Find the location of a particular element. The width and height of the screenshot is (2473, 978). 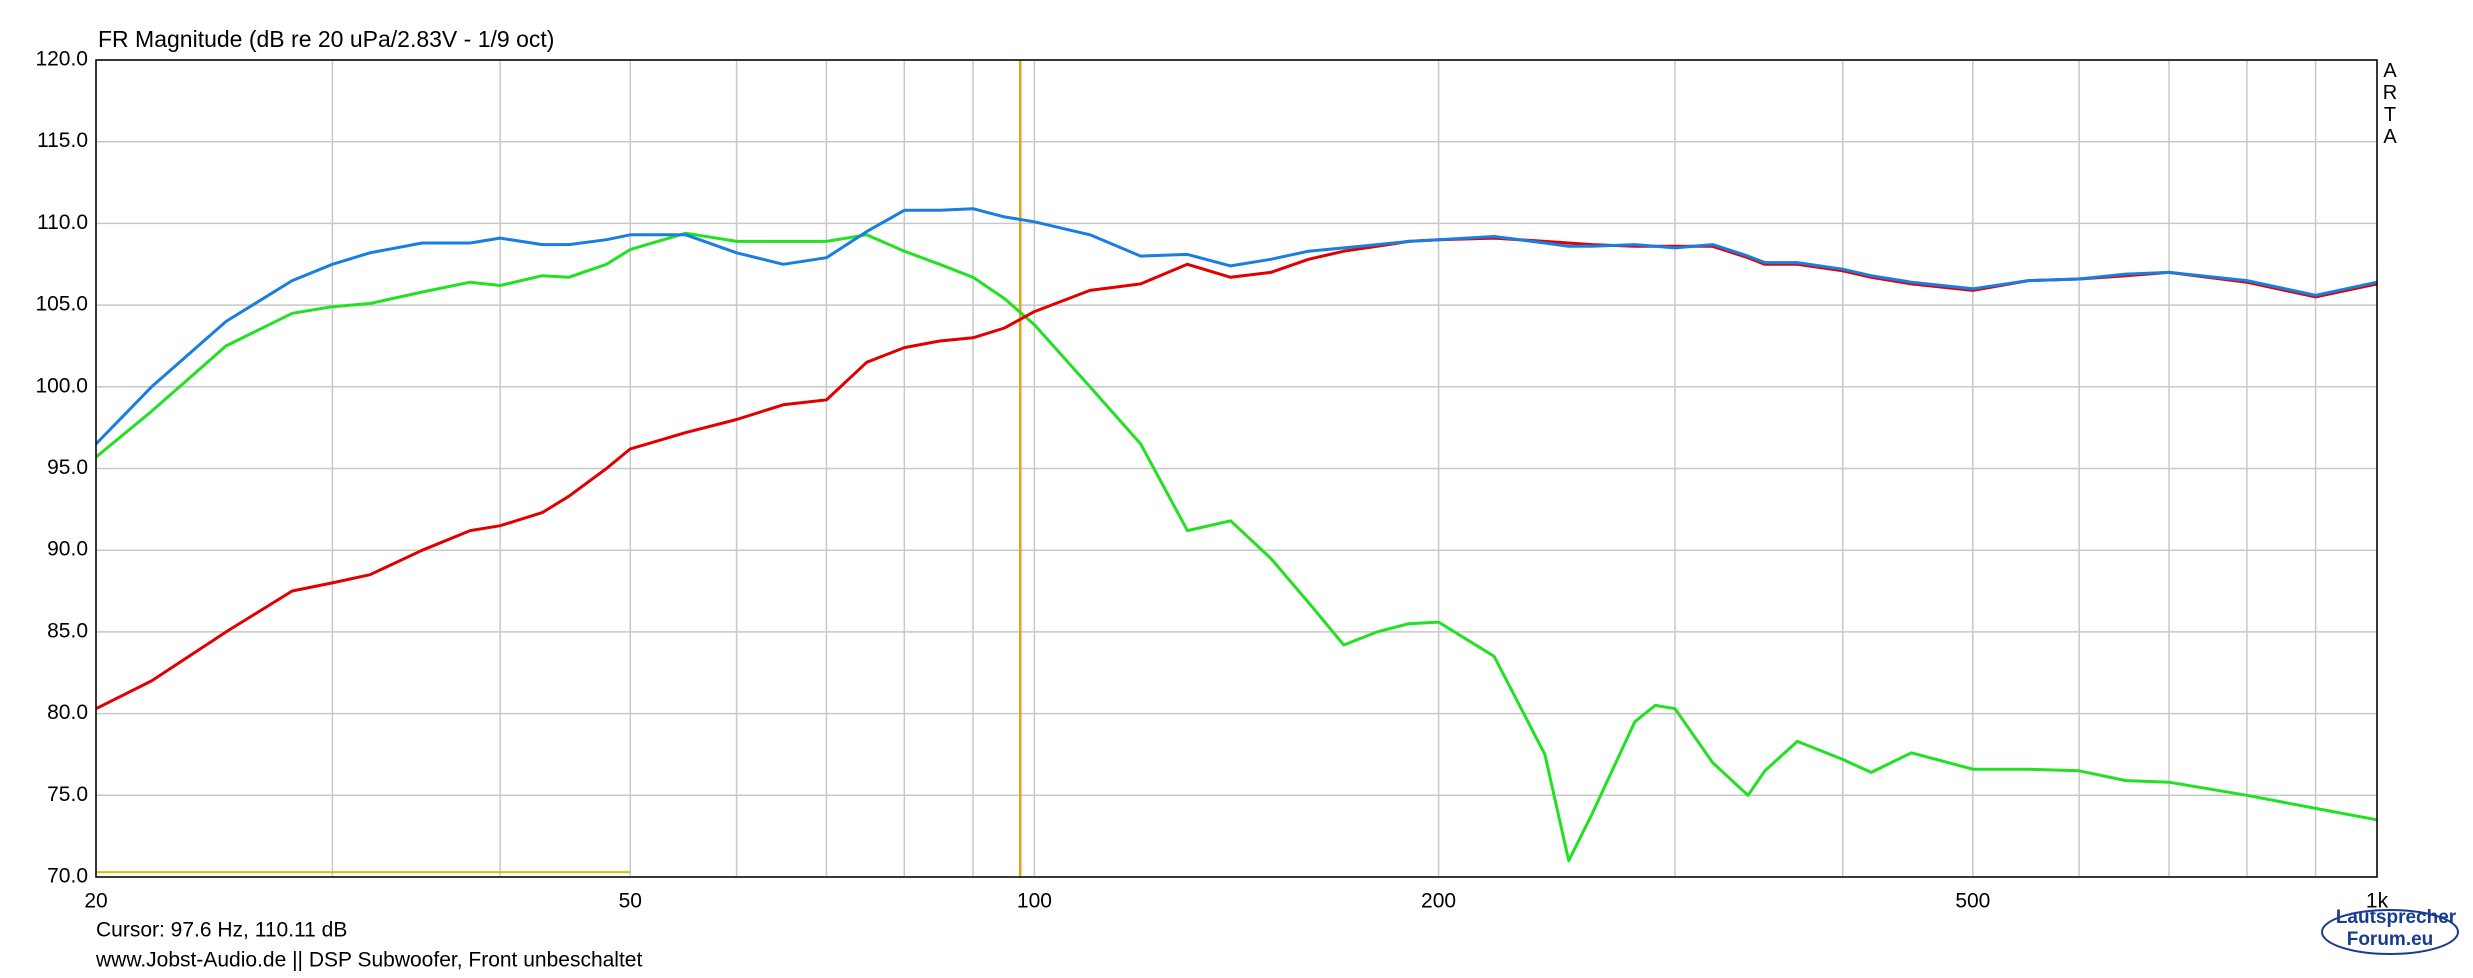

y-tick-label: 105.0 is located at coordinates (61, 304).